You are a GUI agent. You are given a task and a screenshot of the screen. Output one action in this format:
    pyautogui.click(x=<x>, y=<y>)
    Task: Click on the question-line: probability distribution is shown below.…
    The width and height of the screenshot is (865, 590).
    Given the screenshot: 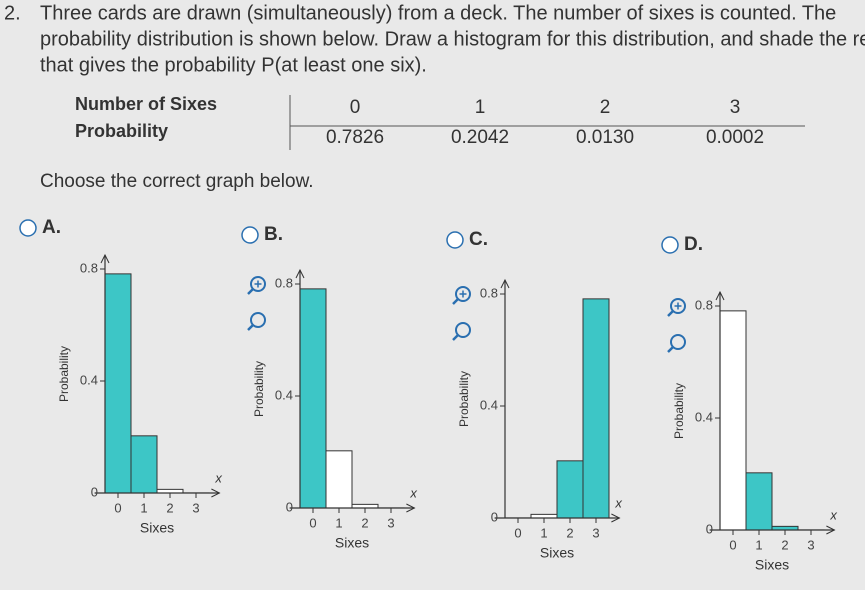 What is the action you would take?
    pyautogui.click(x=452, y=39)
    